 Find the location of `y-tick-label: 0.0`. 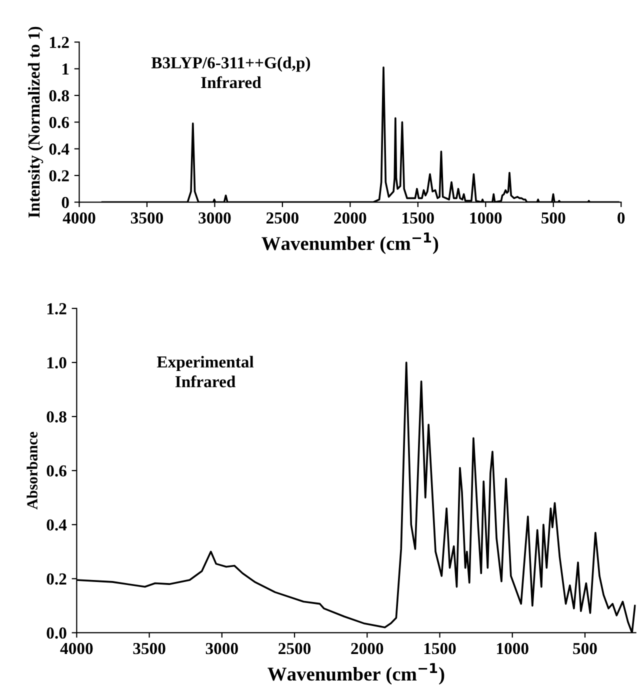

y-tick-label: 0.0 is located at coordinates (56, 633).